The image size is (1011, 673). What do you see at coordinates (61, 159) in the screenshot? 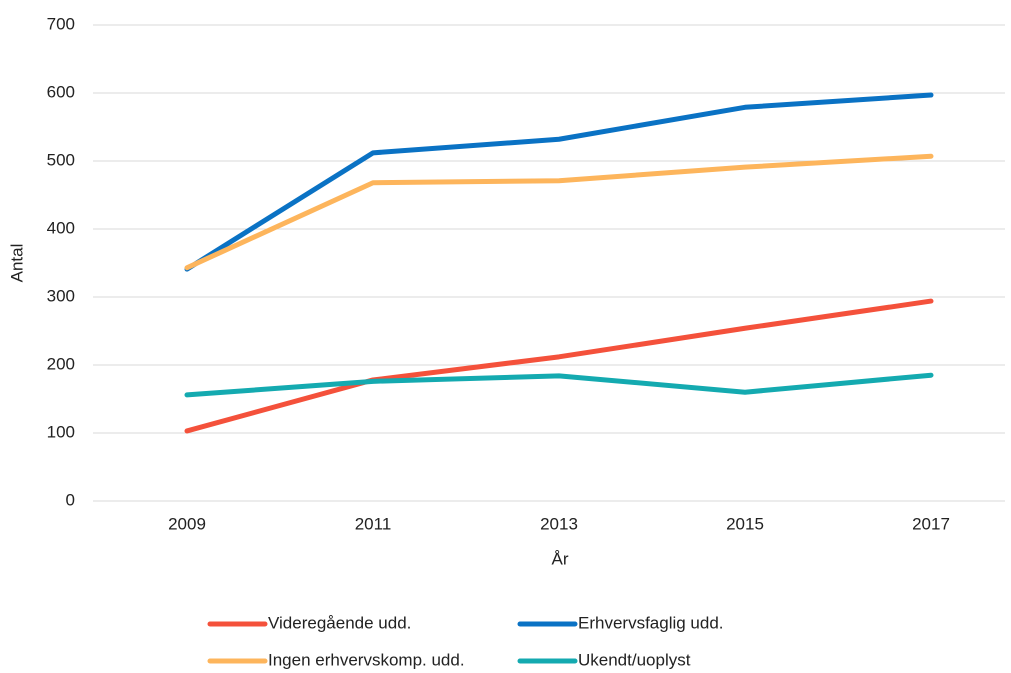
I see `y-tick-label: 500` at bounding box center [61, 159].